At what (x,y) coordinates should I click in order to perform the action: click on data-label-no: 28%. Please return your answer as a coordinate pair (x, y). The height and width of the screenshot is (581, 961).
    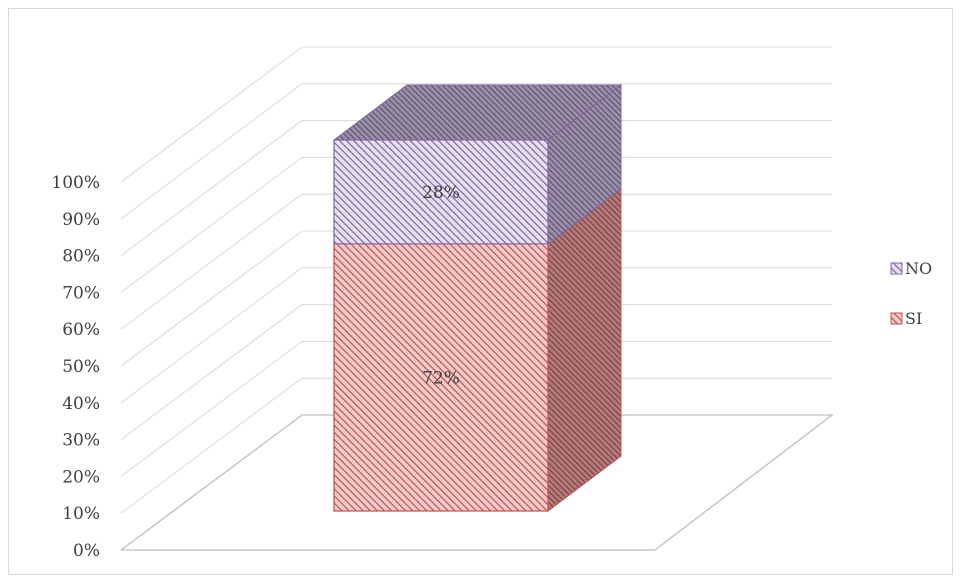
    Looking at the image, I should click on (441, 193).